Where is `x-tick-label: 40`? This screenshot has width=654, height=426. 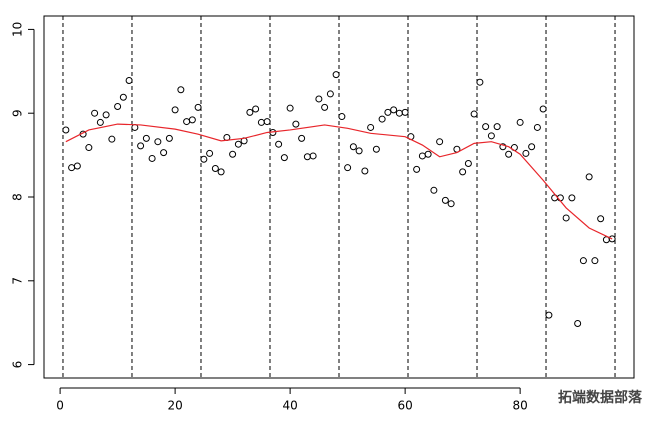
x-tick-label: 40 is located at coordinates (289, 406).